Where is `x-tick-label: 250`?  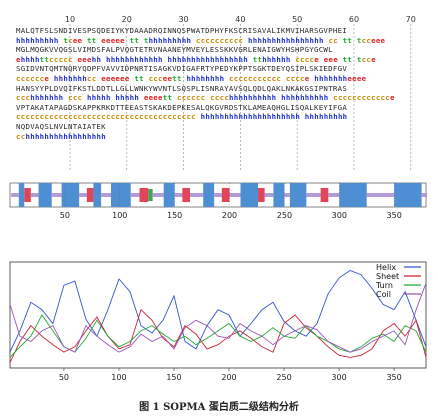 x-tick-label: 250 is located at coordinates (283, 377).